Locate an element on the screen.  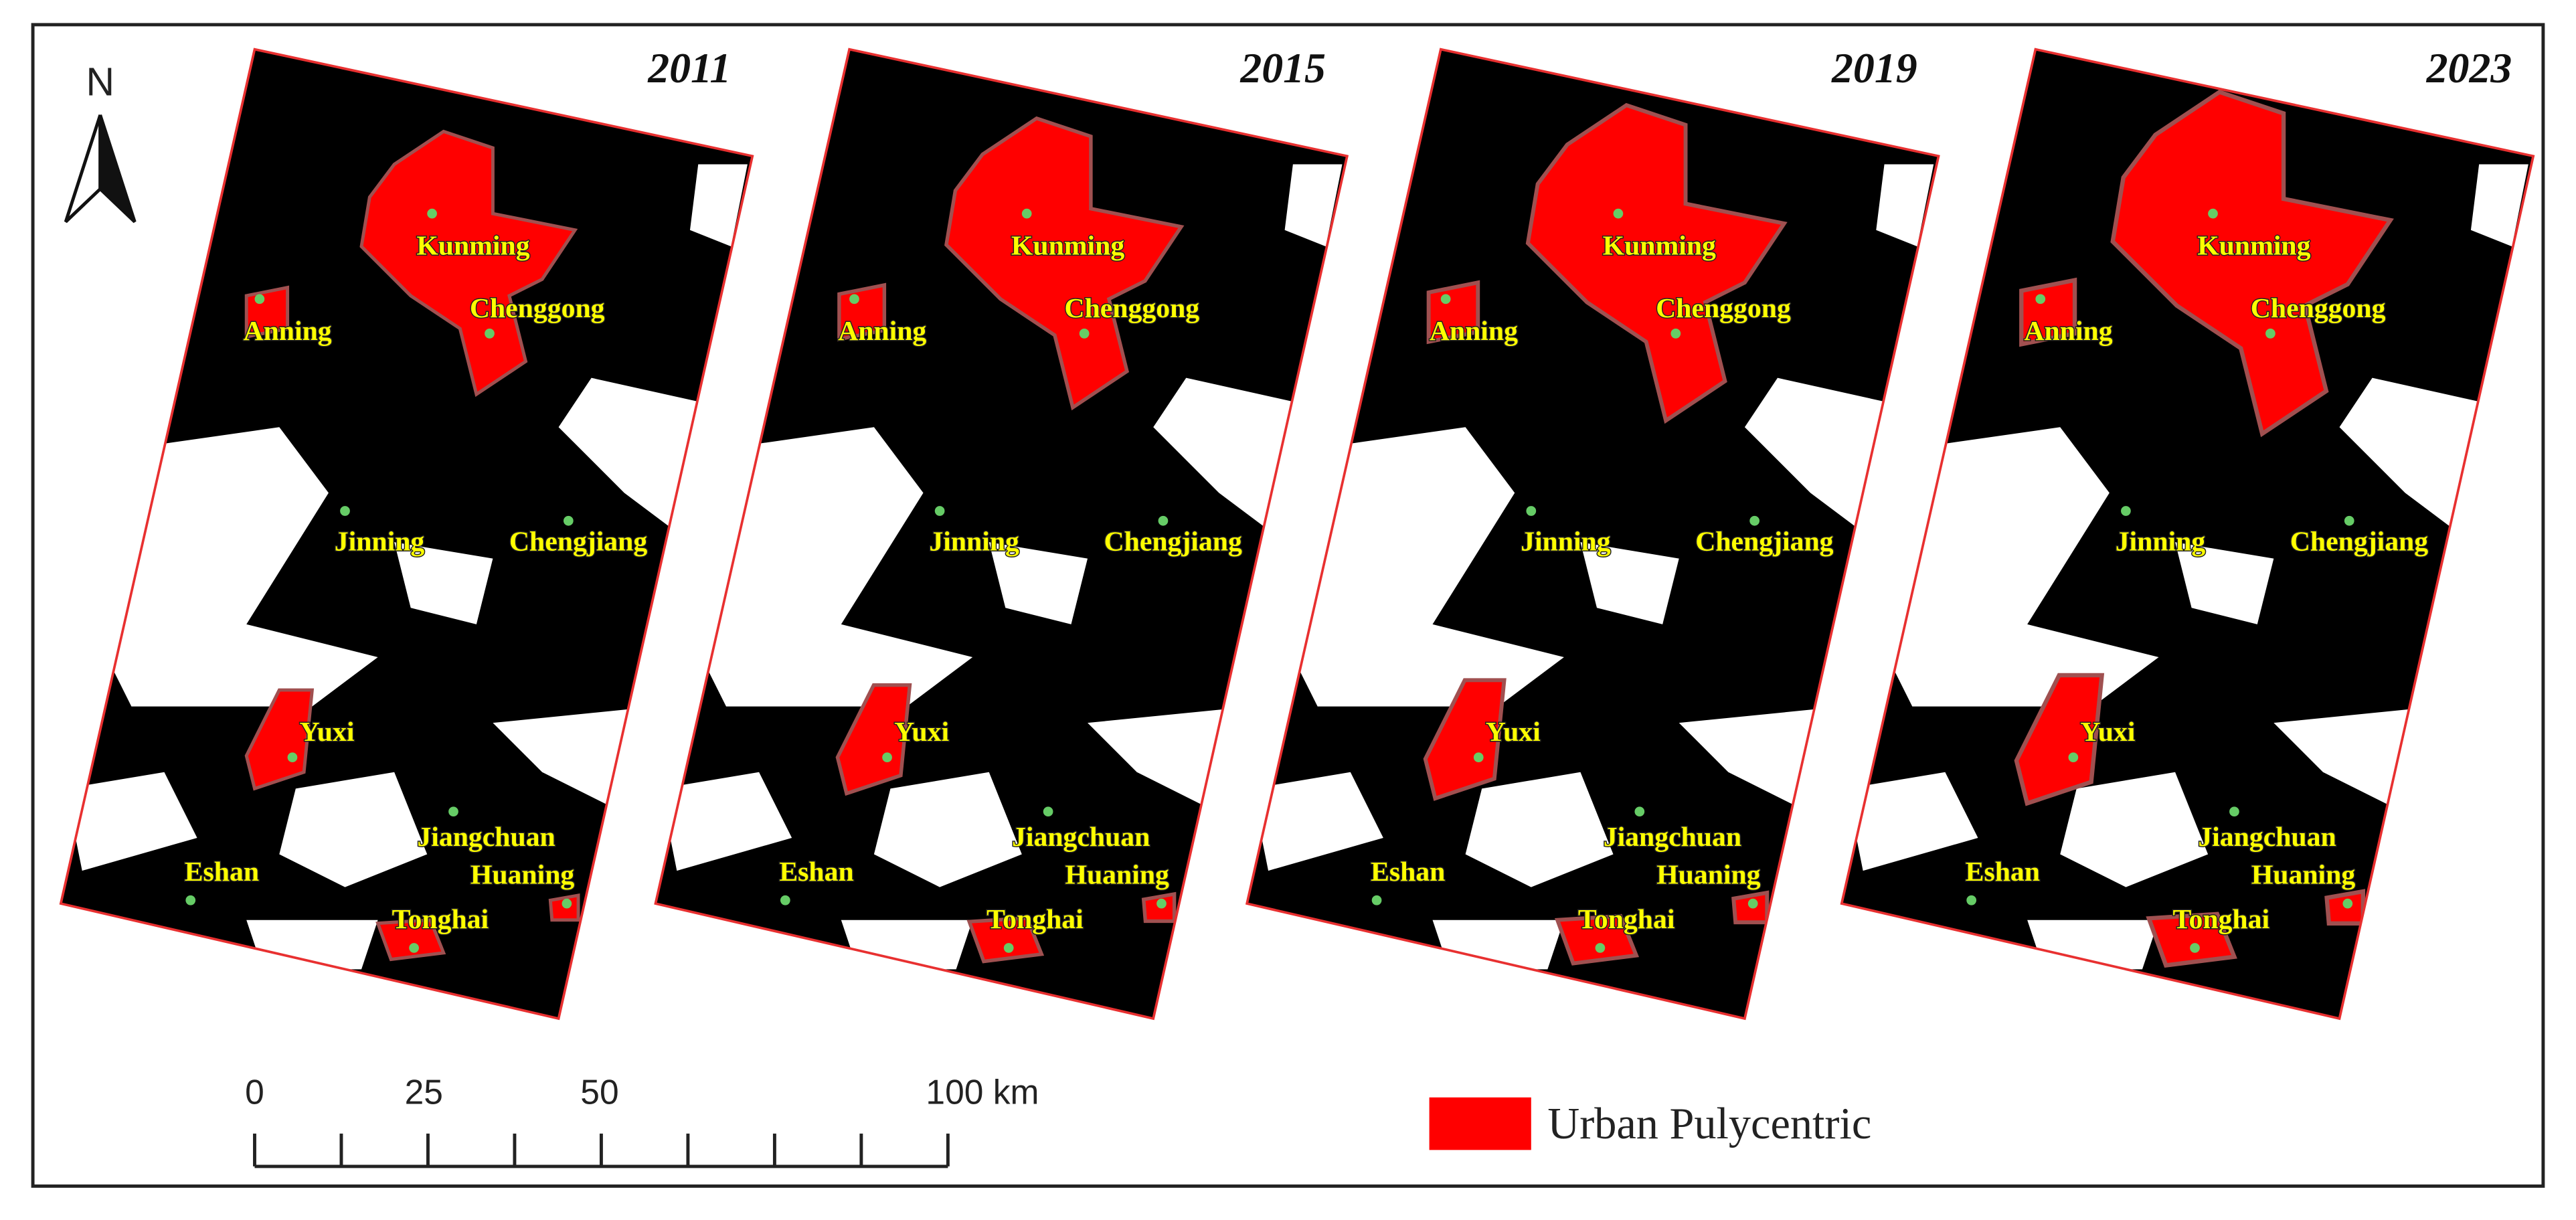
scale-label: 25 is located at coordinates (424, 1092).